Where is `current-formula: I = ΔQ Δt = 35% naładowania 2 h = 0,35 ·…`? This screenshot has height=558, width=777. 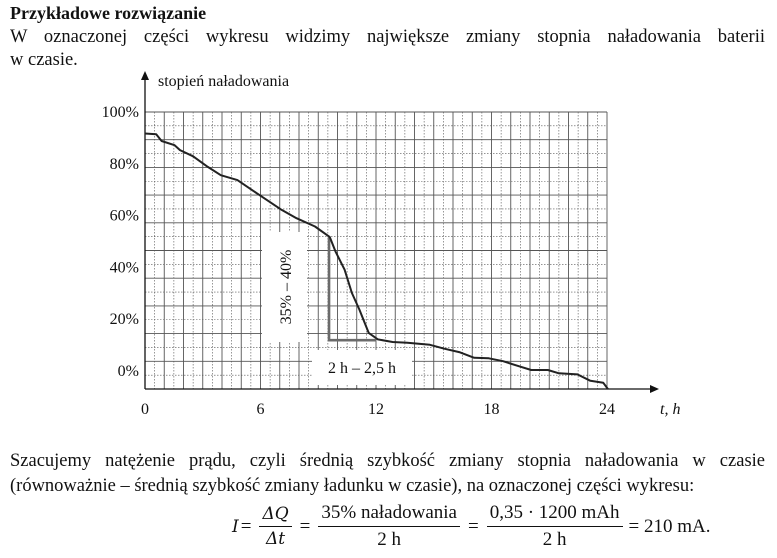 current-formula: I = ΔQ Δt = 35% naładowania 2 h = 0,35 ·… is located at coordinates (471, 526).